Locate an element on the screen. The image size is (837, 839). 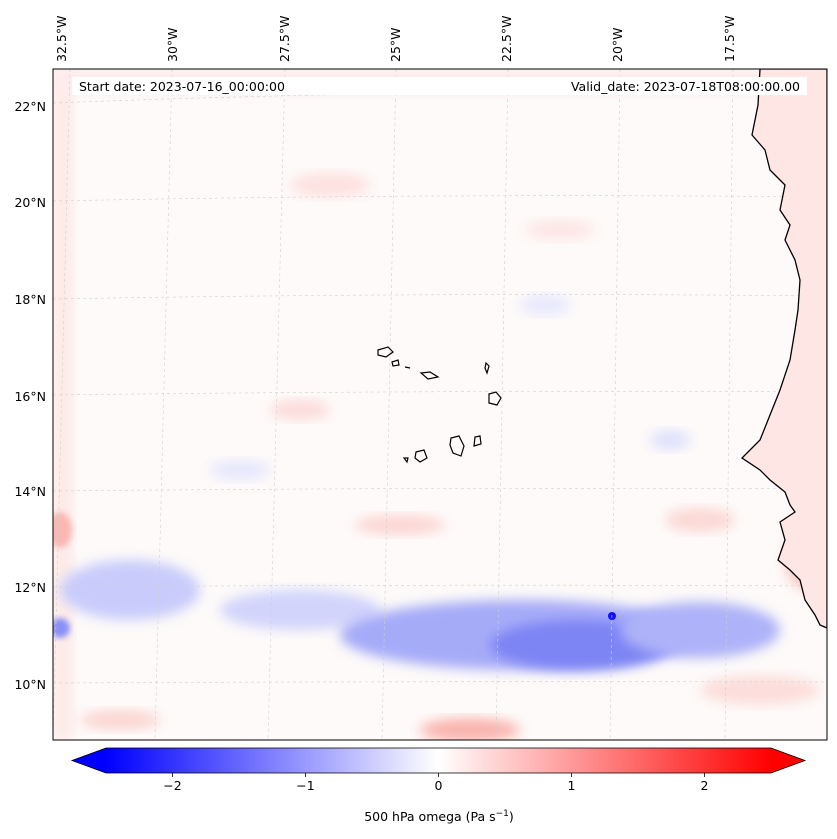
colorbar-ticks: −2 −1 0 1 2 is located at coordinates (435, 783).